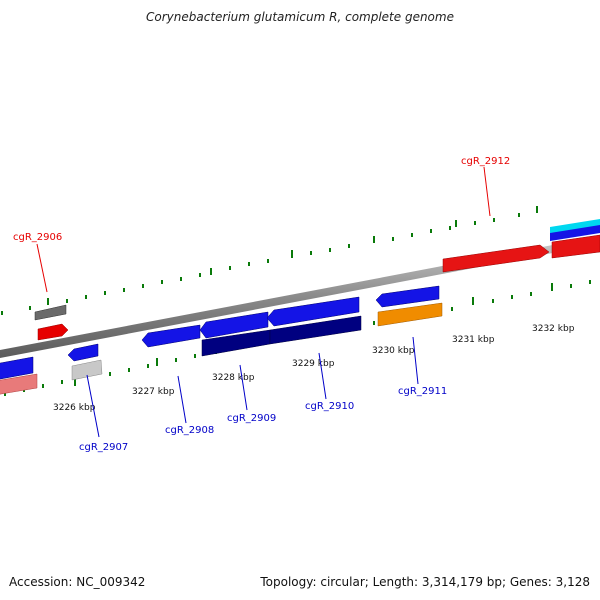 The image size is (600, 600). Describe the element at coordinates (103, 447) in the screenshot. I see `gene-label-cgR_2907: cgR_2907` at that location.